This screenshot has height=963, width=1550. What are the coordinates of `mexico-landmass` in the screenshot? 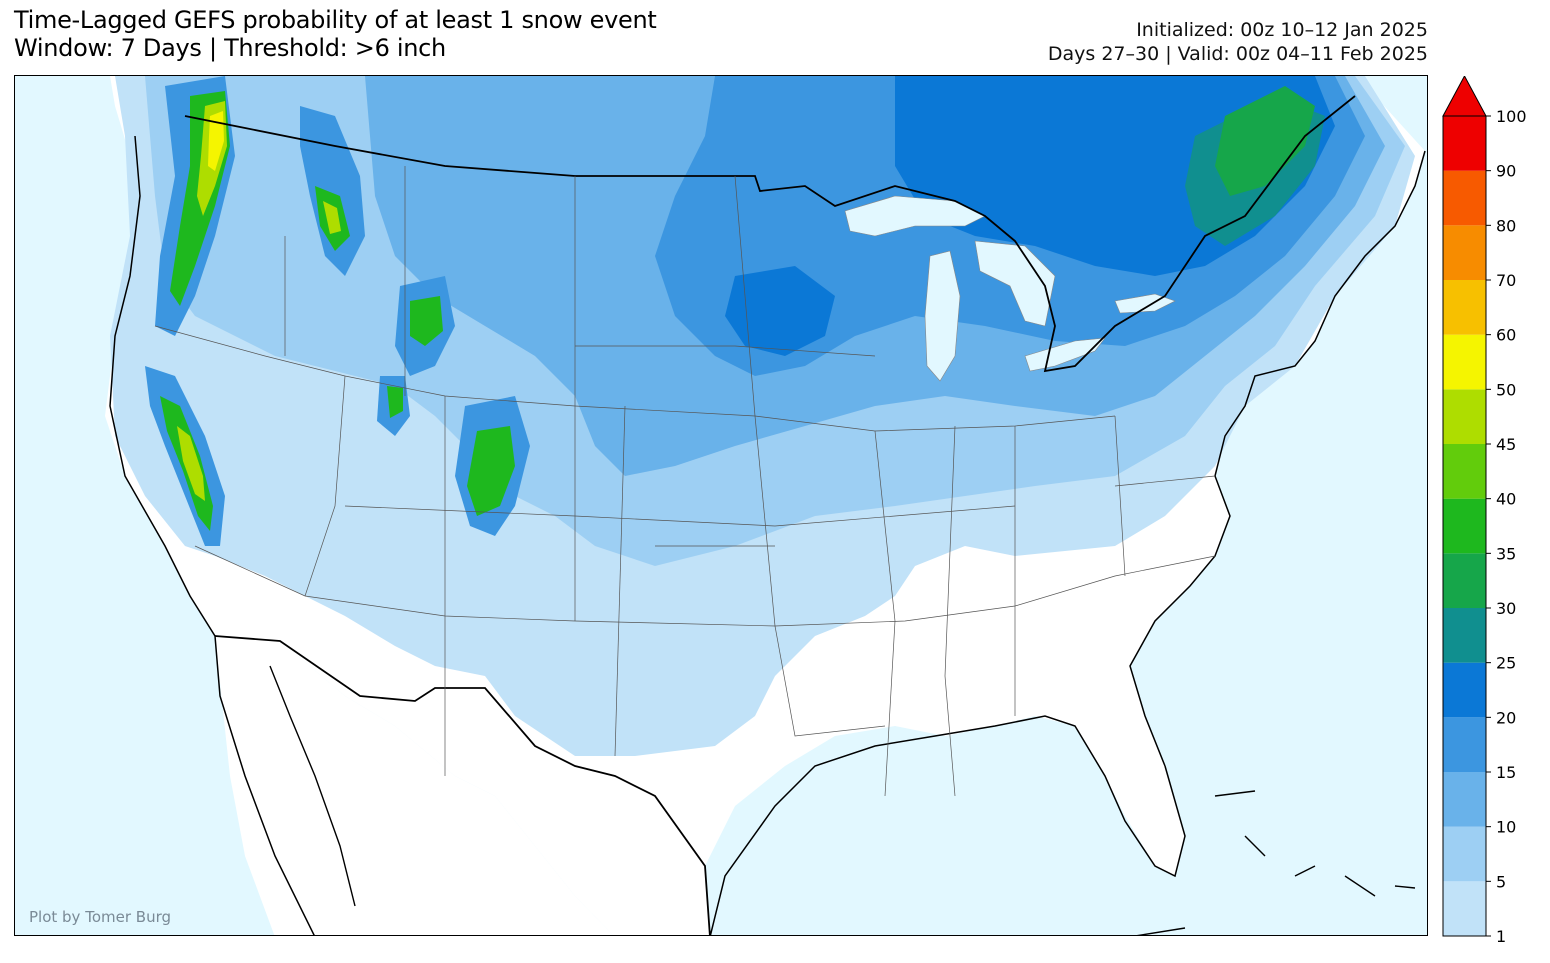 It's located at (414, 785).